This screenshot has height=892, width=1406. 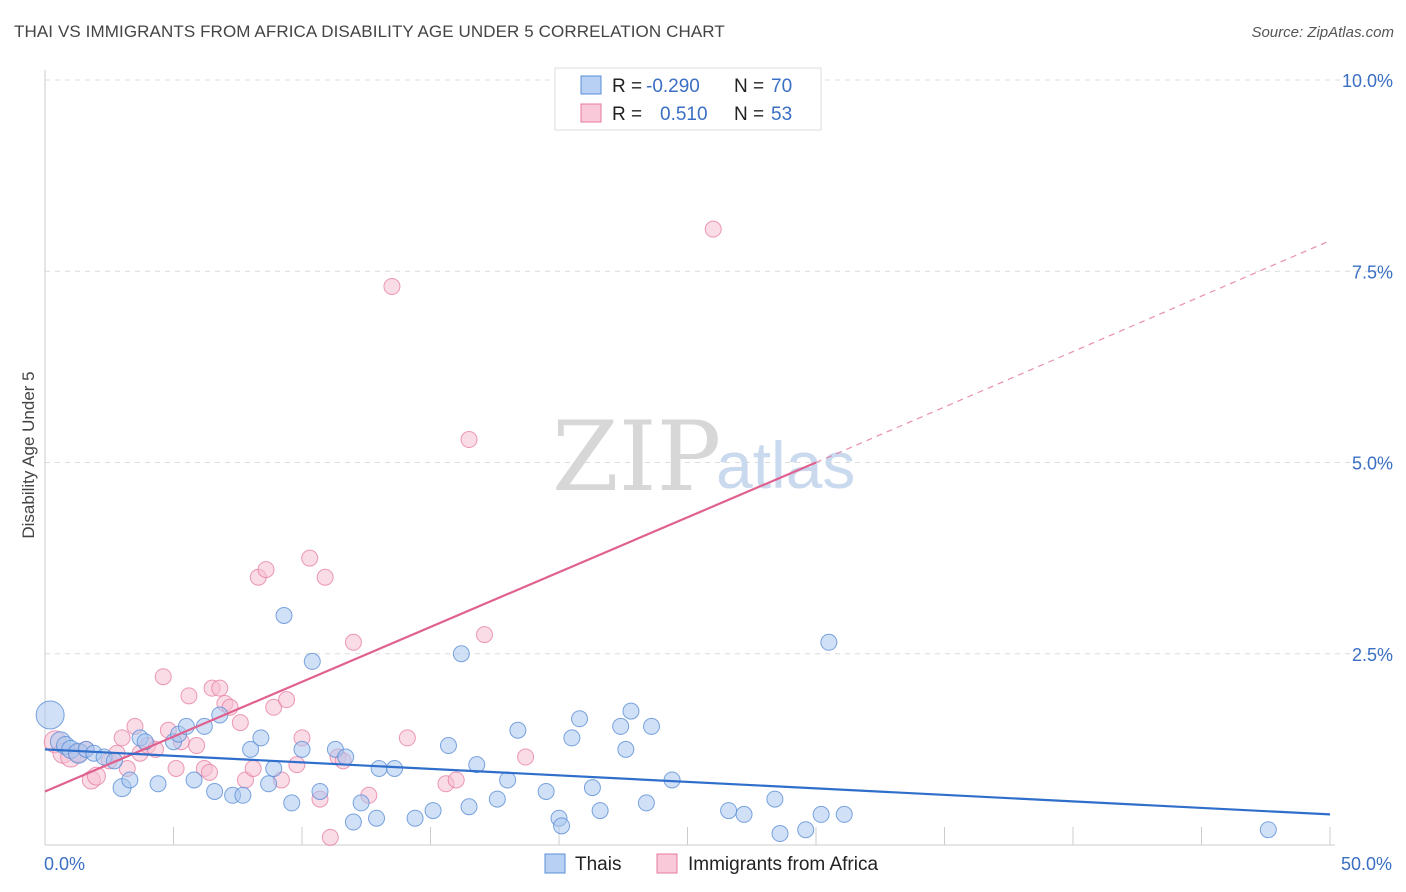 I want to click on bottom-legend: Thais Immigrants from Africa, so click(x=711, y=864).